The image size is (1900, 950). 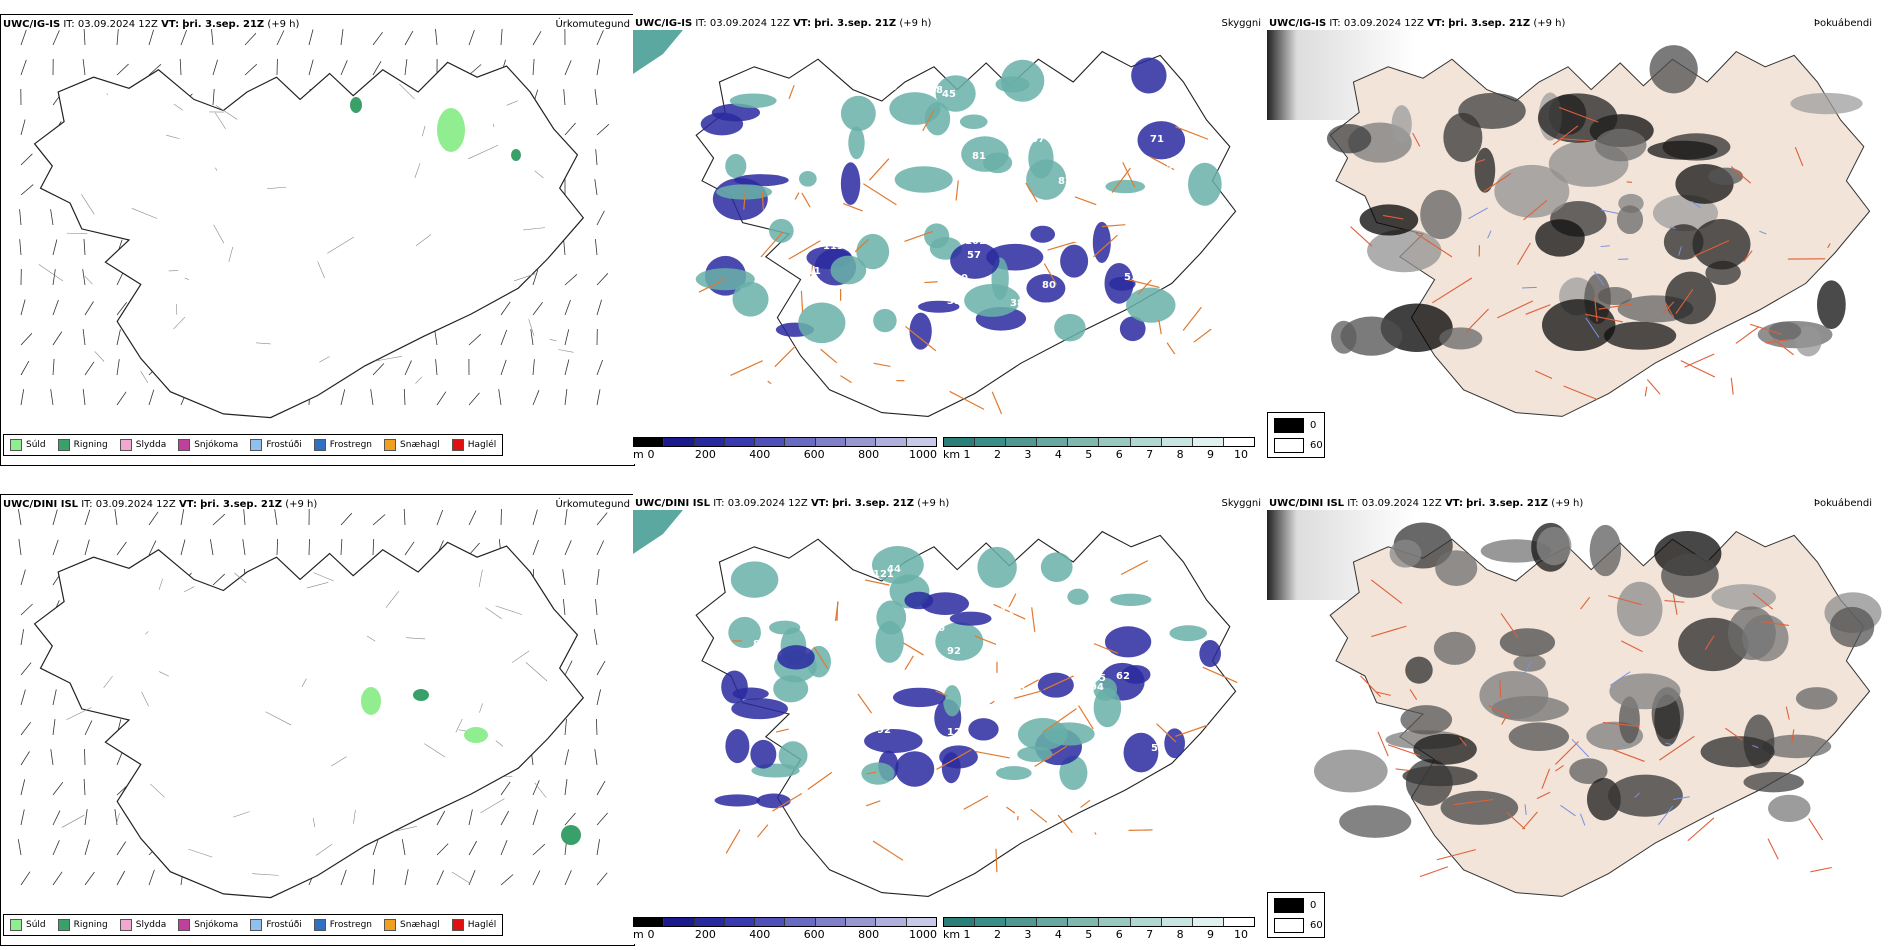 I want to click on colorbar-tick-label: 800, so click(x=869, y=934).